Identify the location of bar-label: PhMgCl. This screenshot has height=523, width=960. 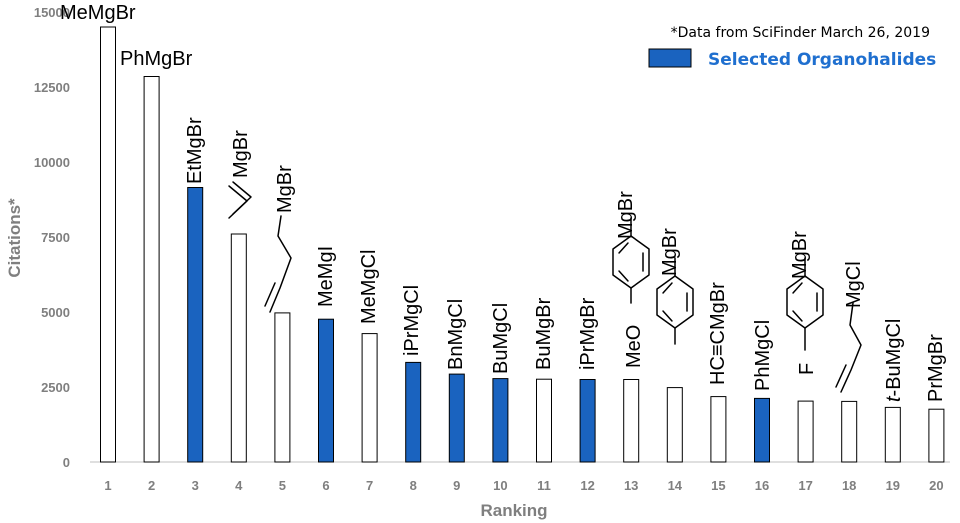
(763, 355).